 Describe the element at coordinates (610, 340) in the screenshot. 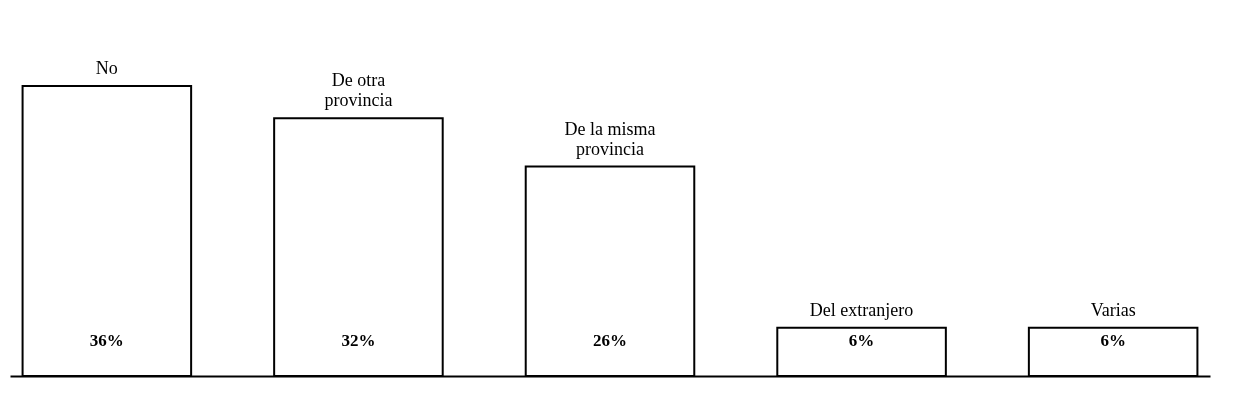

I see `data-label: 26%` at that location.